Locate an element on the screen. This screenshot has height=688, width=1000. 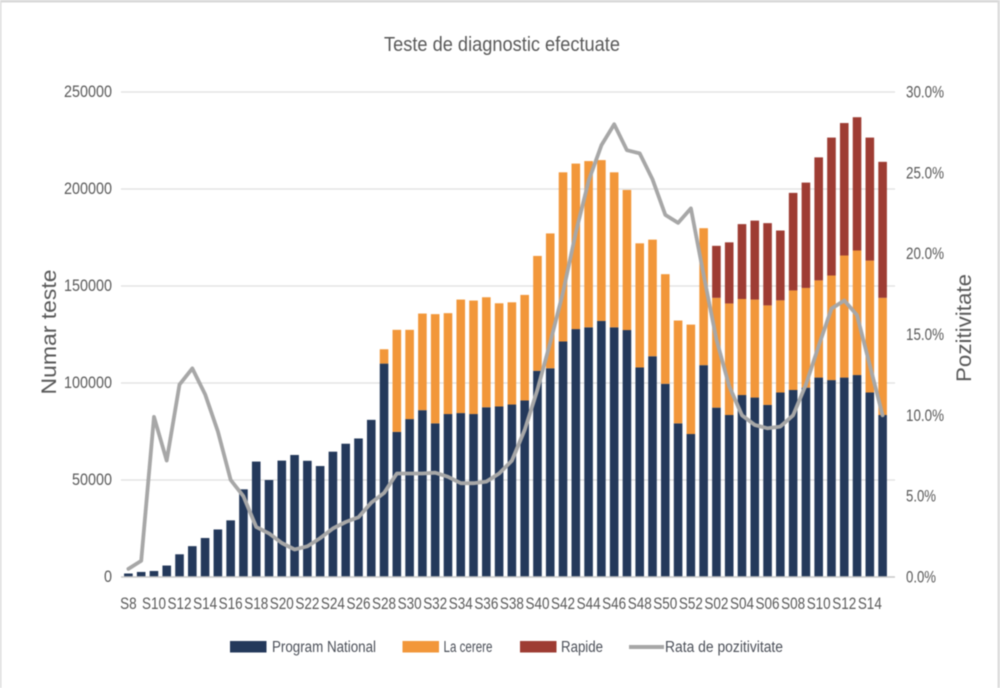
svg-text: S42 is located at coordinates (563, 604).